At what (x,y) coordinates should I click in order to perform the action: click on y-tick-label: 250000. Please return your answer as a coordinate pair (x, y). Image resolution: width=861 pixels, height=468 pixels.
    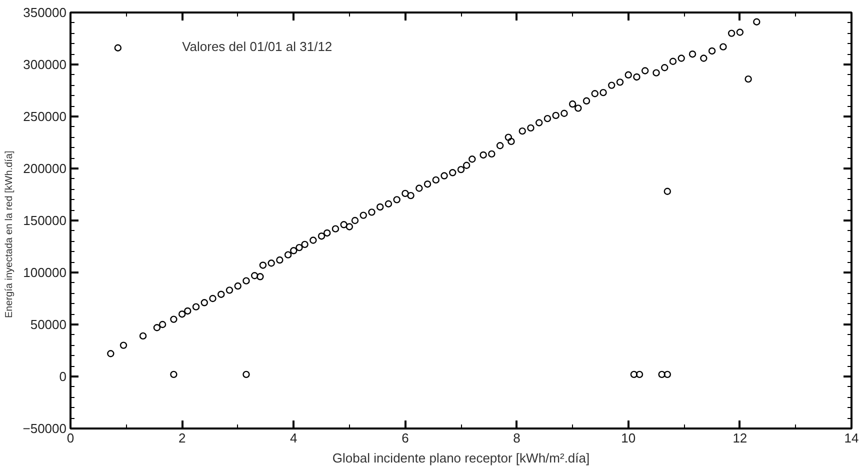
    Looking at the image, I should click on (45, 116).